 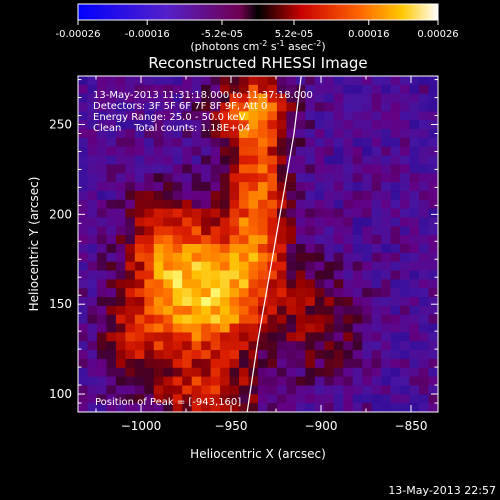 I want to click on colorbar-tick-label: 0.00016, so click(x=368, y=34).